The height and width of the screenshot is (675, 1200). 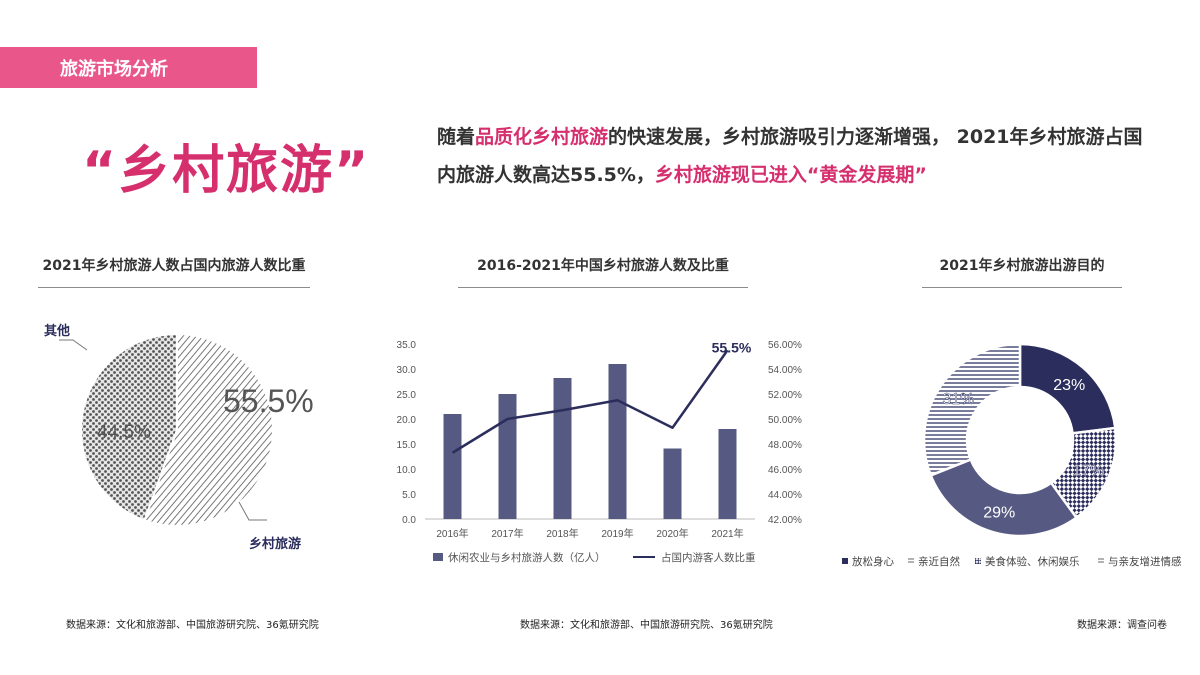 What do you see at coordinates (174, 266) in the screenshot?
I see `pie-chart-title: 2021年乡村旅游人数占国内旅游人数比重` at bounding box center [174, 266].